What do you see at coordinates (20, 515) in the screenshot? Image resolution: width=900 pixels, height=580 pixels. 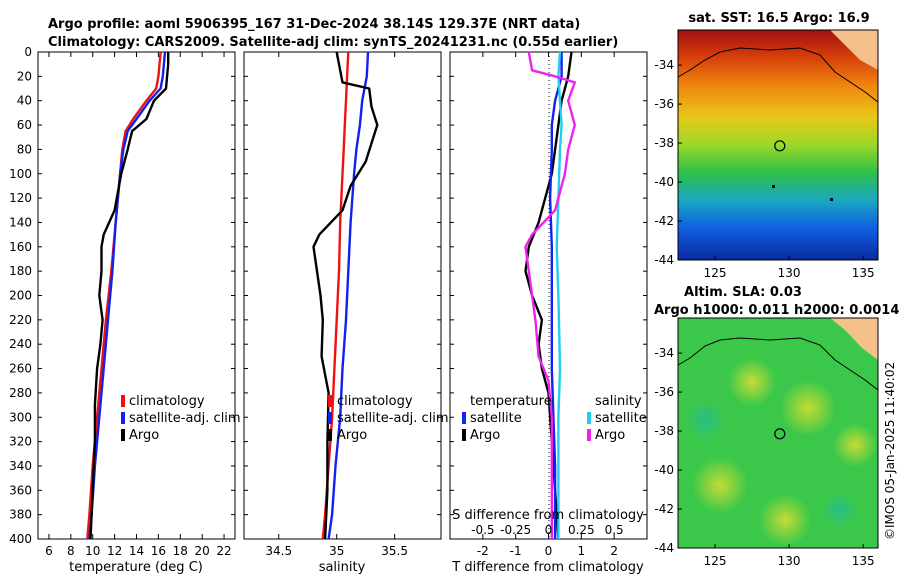 I see `depth-tick-label: 380` at bounding box center [20, 515].